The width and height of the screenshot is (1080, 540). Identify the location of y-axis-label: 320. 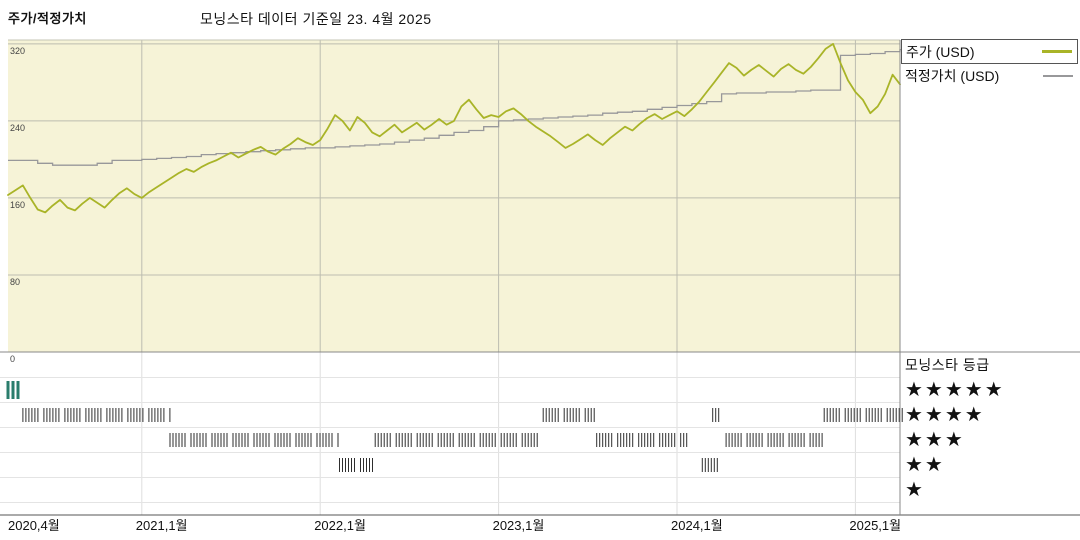
(17, 51).